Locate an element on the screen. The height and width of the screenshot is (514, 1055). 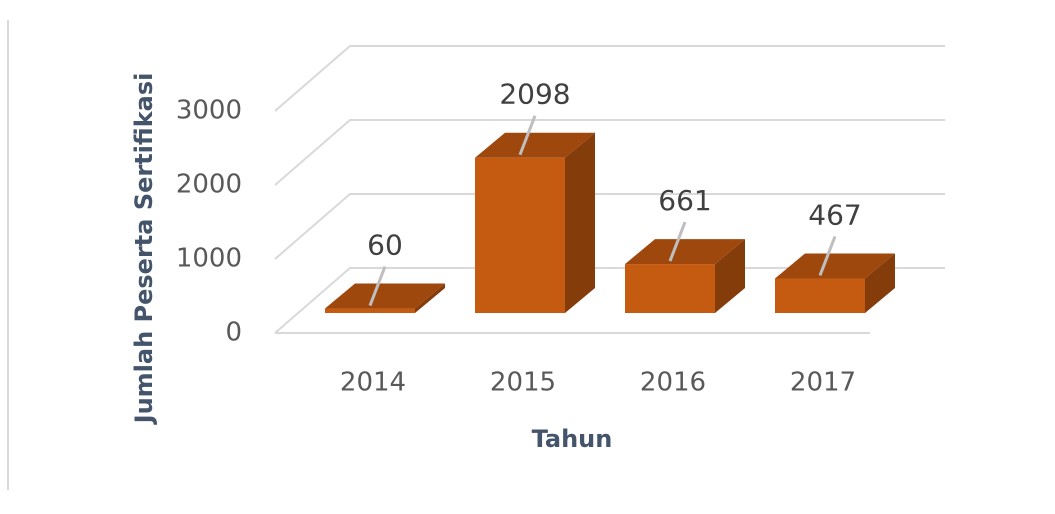
value-label: 60 is located at coordinates (385, 245).